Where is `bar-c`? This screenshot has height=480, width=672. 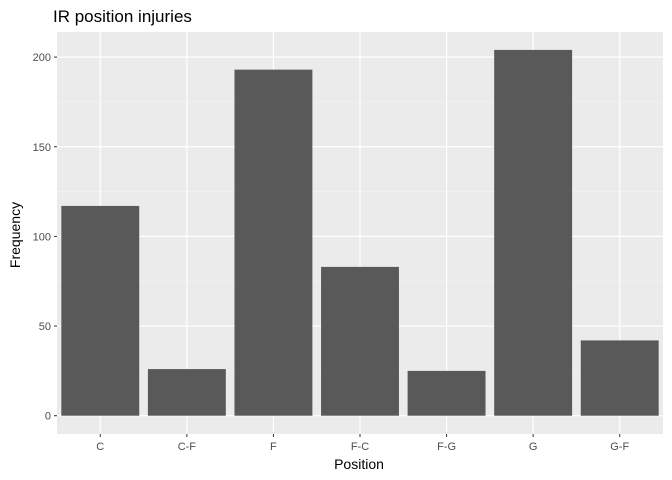 bar-c is located at coordinates (100, 310).